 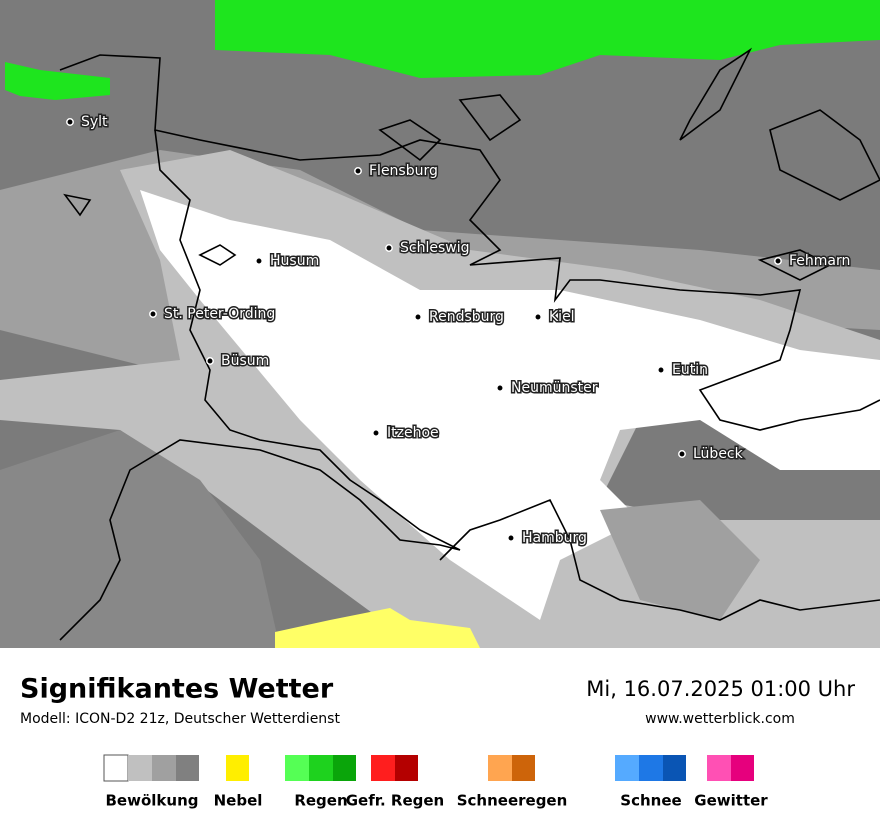 What do you see at coordinates (690, 370) in the screenshot?
I see `city-label: Eutin` at bounding box center [690, 370].